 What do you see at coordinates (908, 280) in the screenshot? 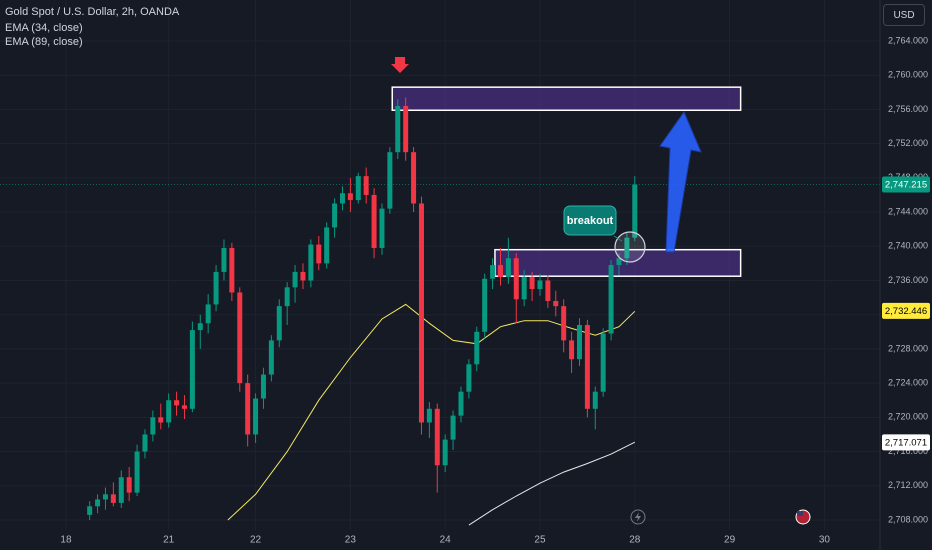
I see `y-tick-label: 2,736.000` at bounding box center [908, 280].